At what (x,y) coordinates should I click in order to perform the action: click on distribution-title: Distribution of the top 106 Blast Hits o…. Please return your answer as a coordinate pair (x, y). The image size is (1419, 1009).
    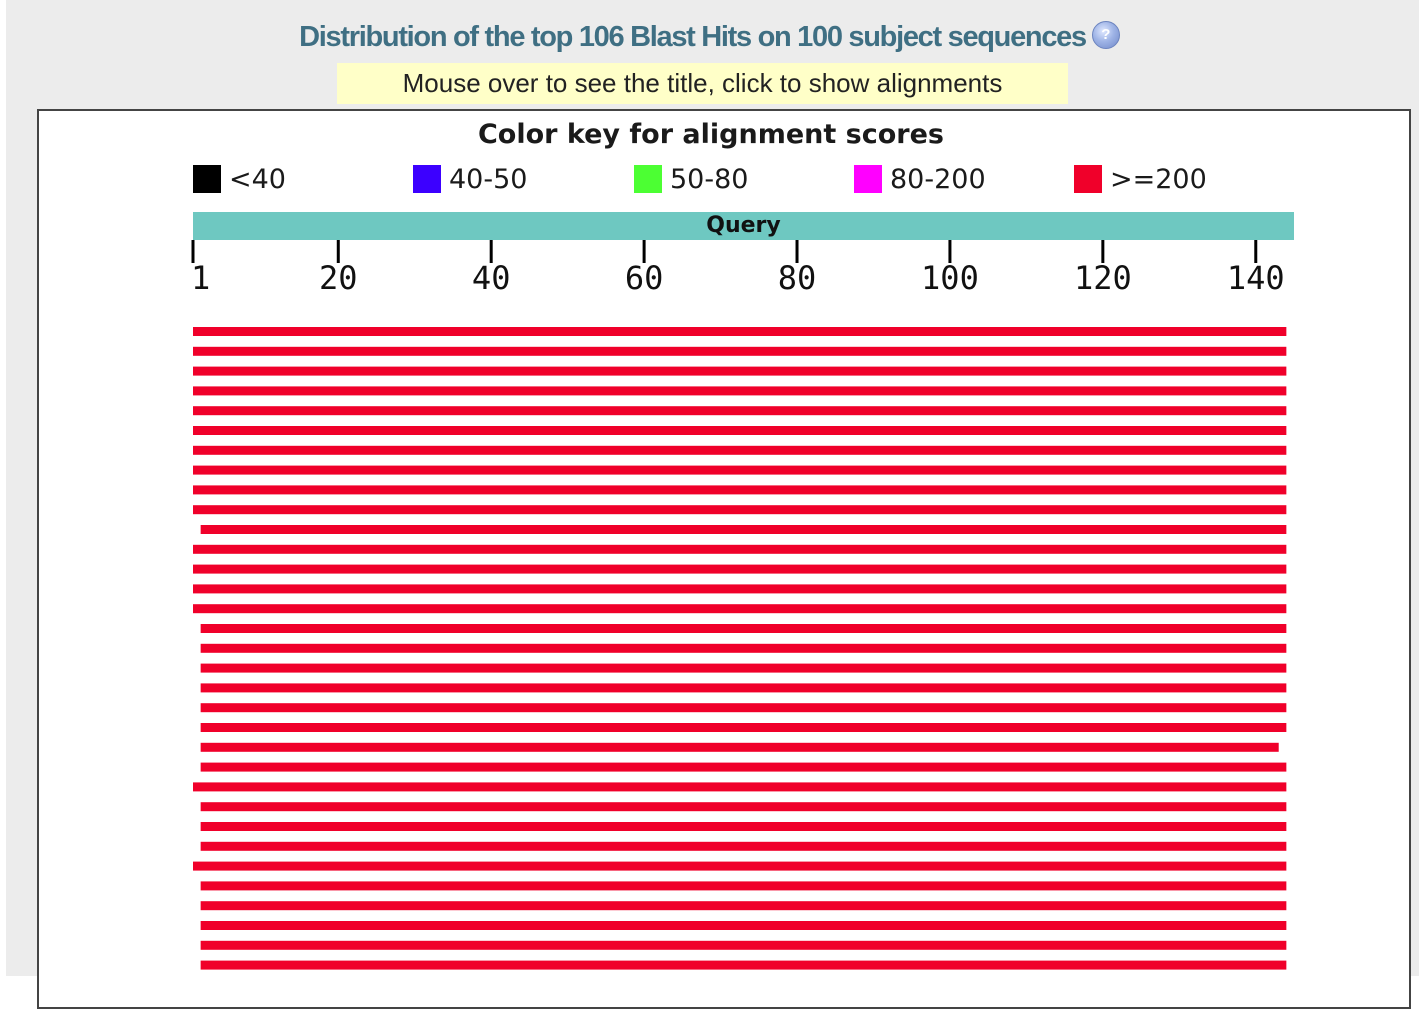
    Looking at the image, I should click on (709, 37).